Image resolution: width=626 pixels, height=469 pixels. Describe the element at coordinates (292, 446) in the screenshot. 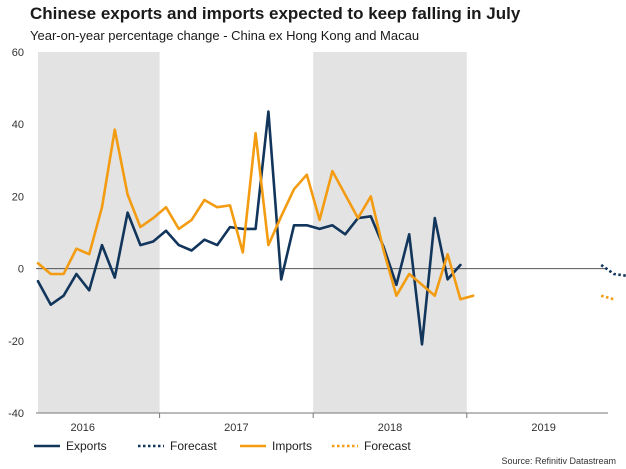

I see `legend-label: Imports` at that location.